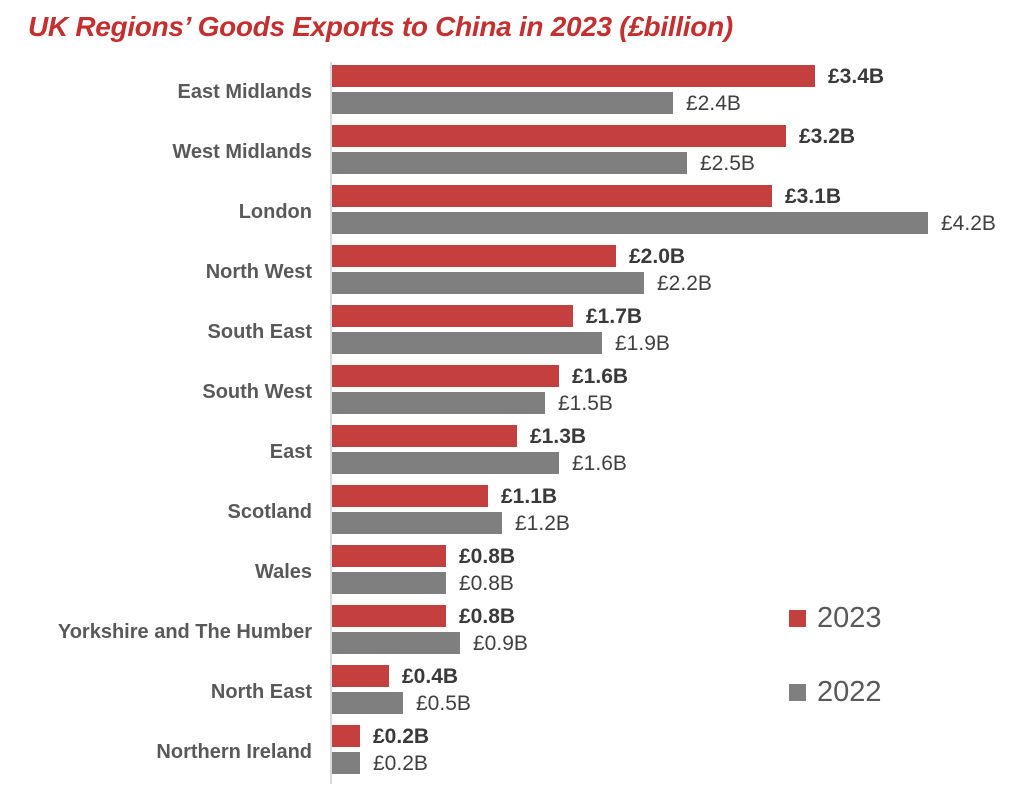  Describe the element at coordinates (827, 136) in the screenshot. I see `value-label-2023-west-midlands: £3.2B` at that location.